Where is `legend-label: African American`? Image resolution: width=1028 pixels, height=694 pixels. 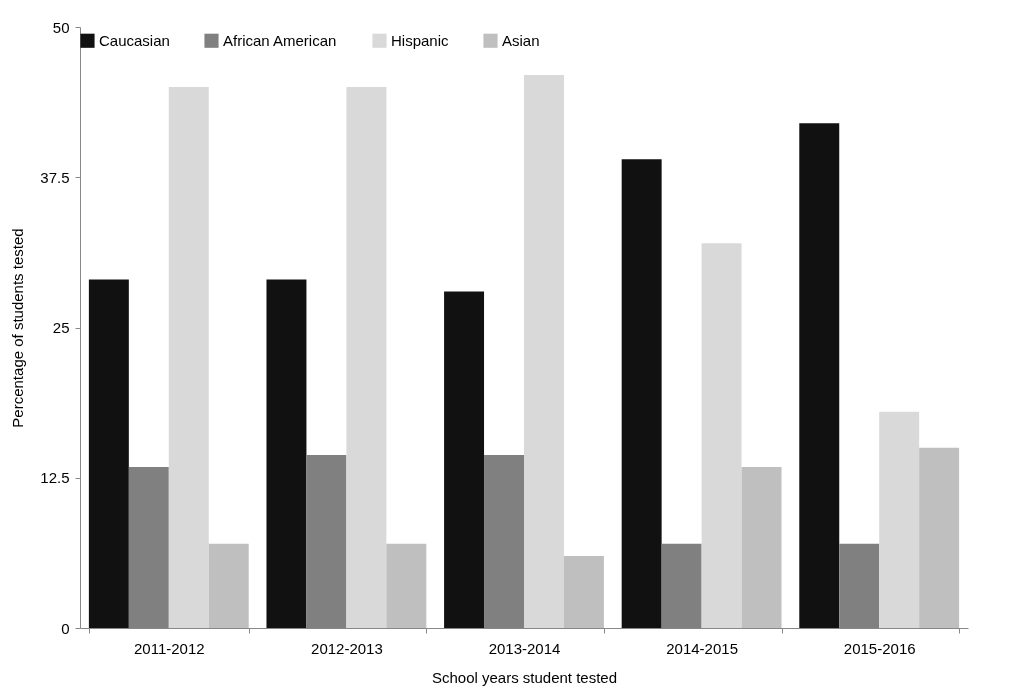
legend-label: African American is located at coordinates (280, 40).